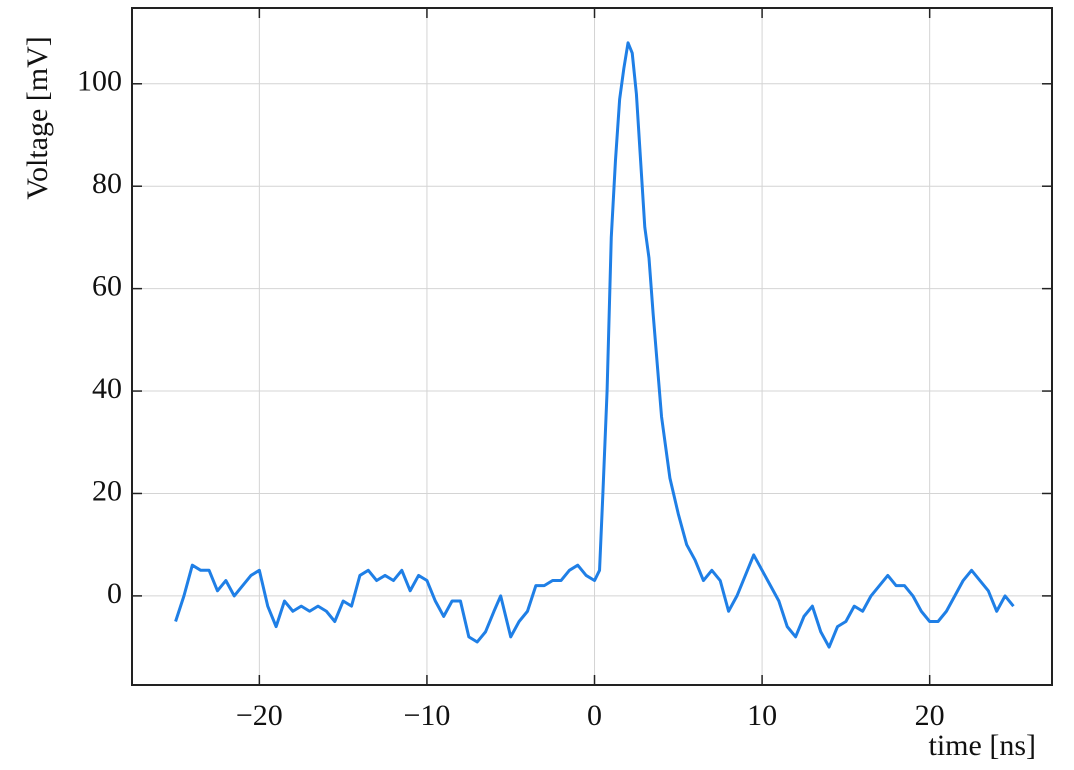 This screenshot has height=770, width=1074. I want to click on x-tick-label: 0, so click(594, 715).